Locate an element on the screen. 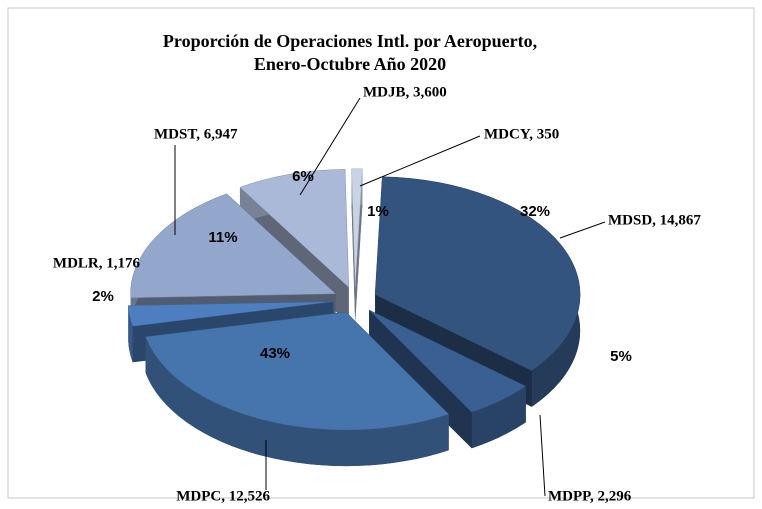 Image resolution: width=762 pixels, height=509 pixels. data-label: MDCY, 350 is located at coordinates (521, 134).